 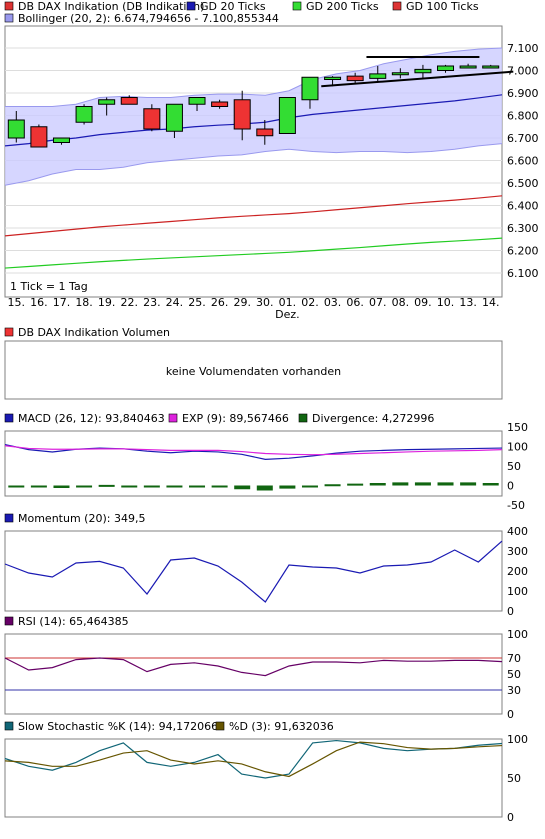 What do you see at coordinates (81, 518) in the screenshot?
I see `momentum-legend-0-label: Momentum (20): 349,5` at bounding box center [81, 518].